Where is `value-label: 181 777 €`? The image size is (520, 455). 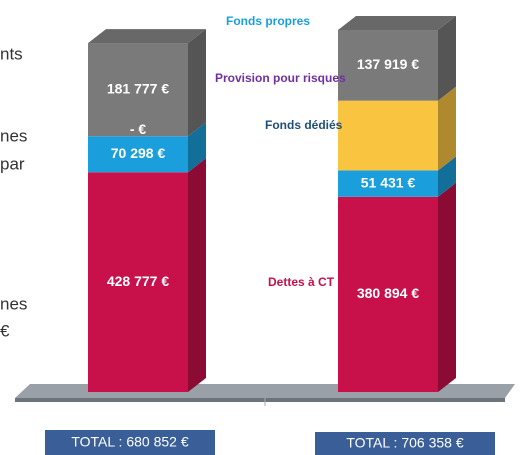 value-label: 181 777 € is located at coordinates (138, 88).